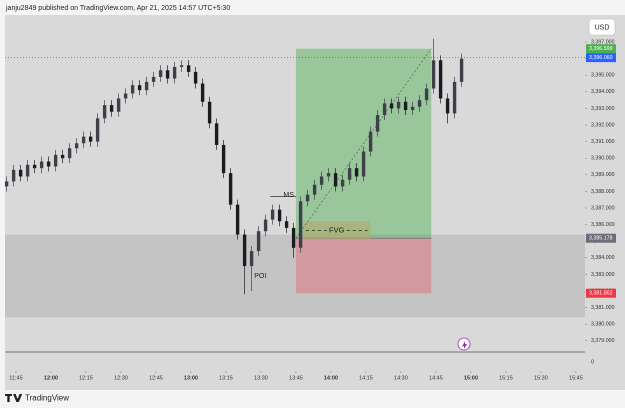  I want to click on tv-logo, so click(14, 398).